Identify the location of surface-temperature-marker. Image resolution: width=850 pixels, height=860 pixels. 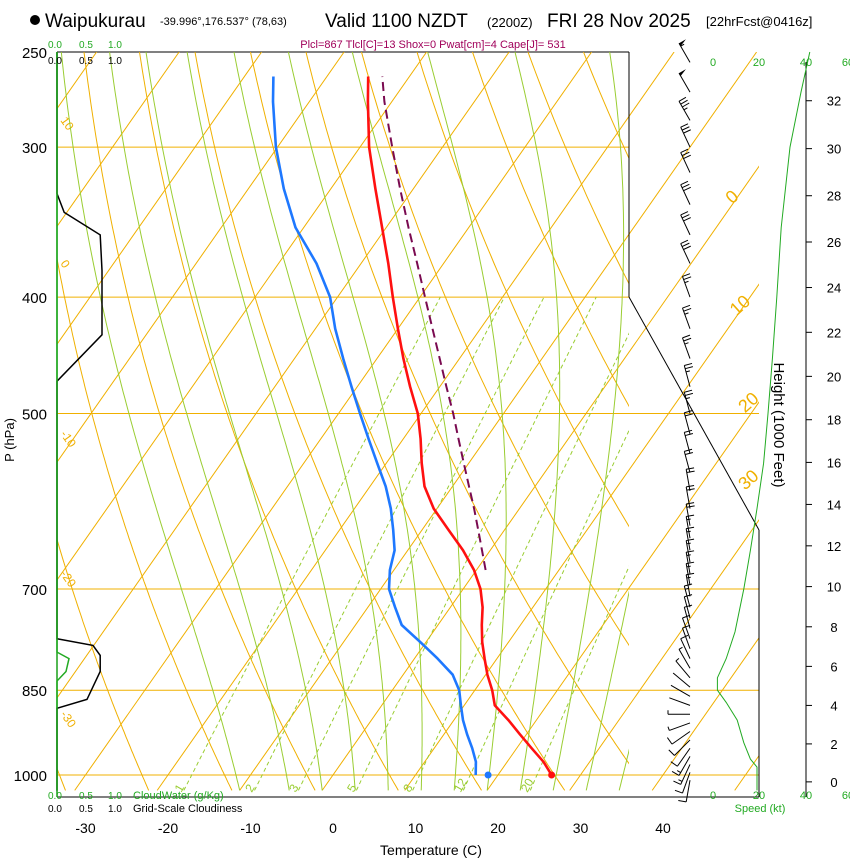
(552, 775).